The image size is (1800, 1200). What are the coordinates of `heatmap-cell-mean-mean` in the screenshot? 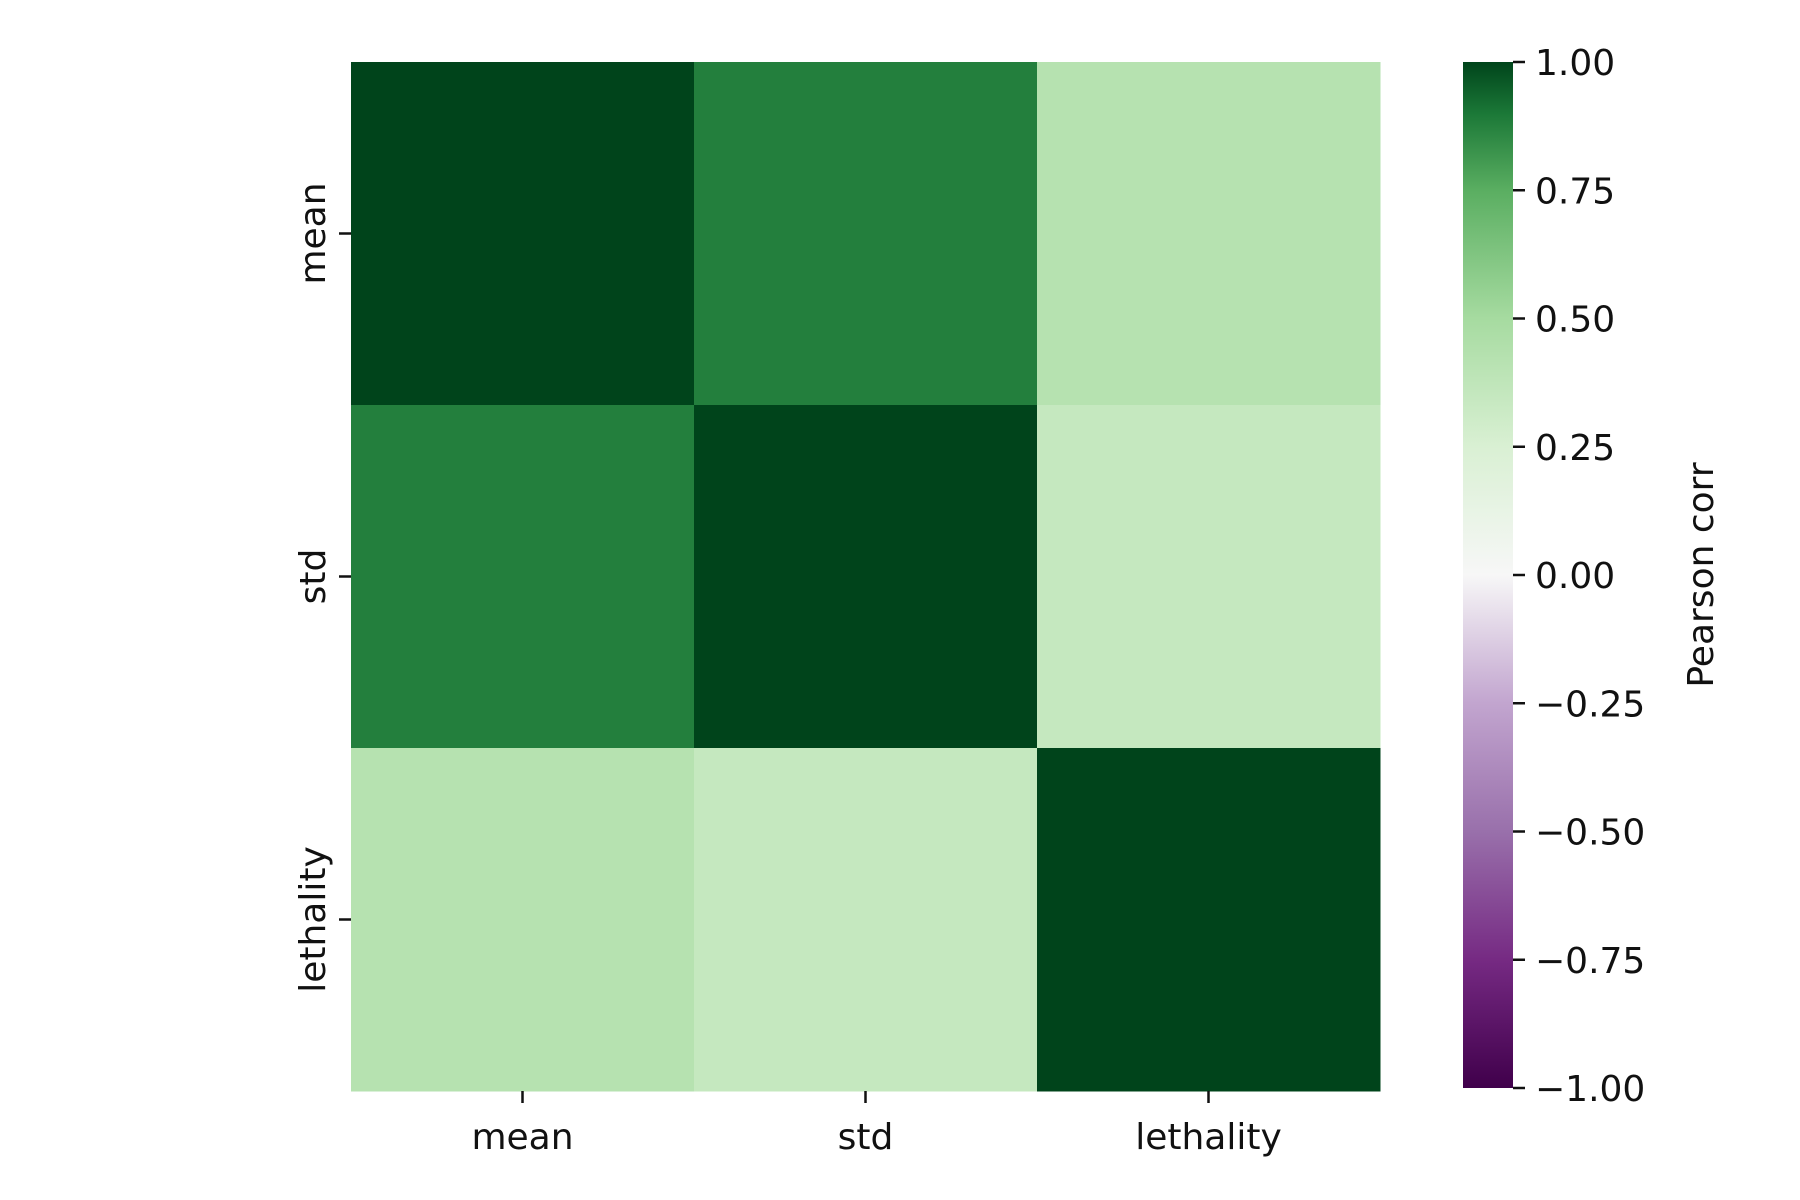 It's located at (523, 234).